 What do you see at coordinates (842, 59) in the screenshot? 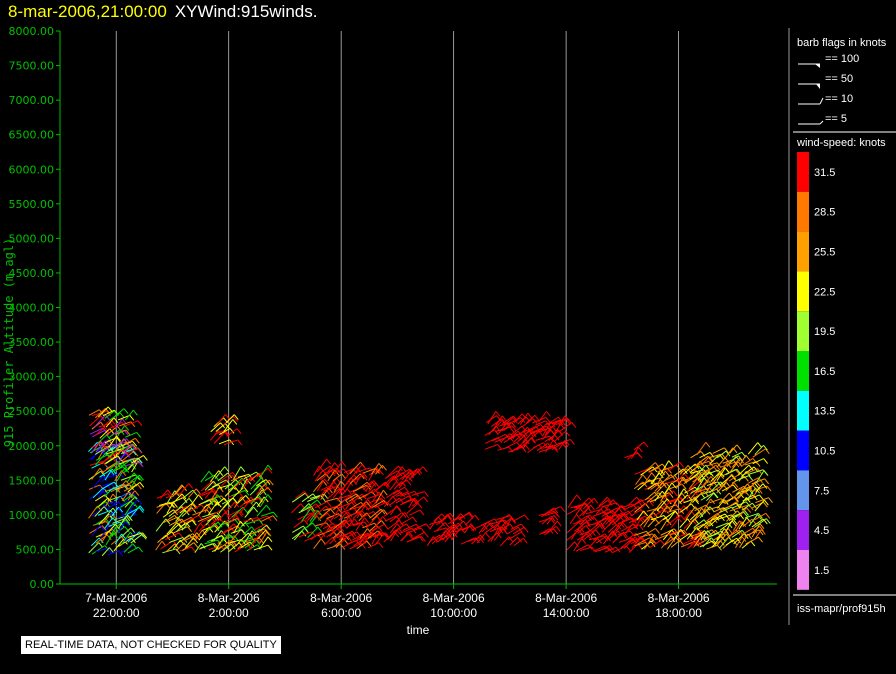
I see `barb-legend-label: == 100` at bounding box center [842, 59].